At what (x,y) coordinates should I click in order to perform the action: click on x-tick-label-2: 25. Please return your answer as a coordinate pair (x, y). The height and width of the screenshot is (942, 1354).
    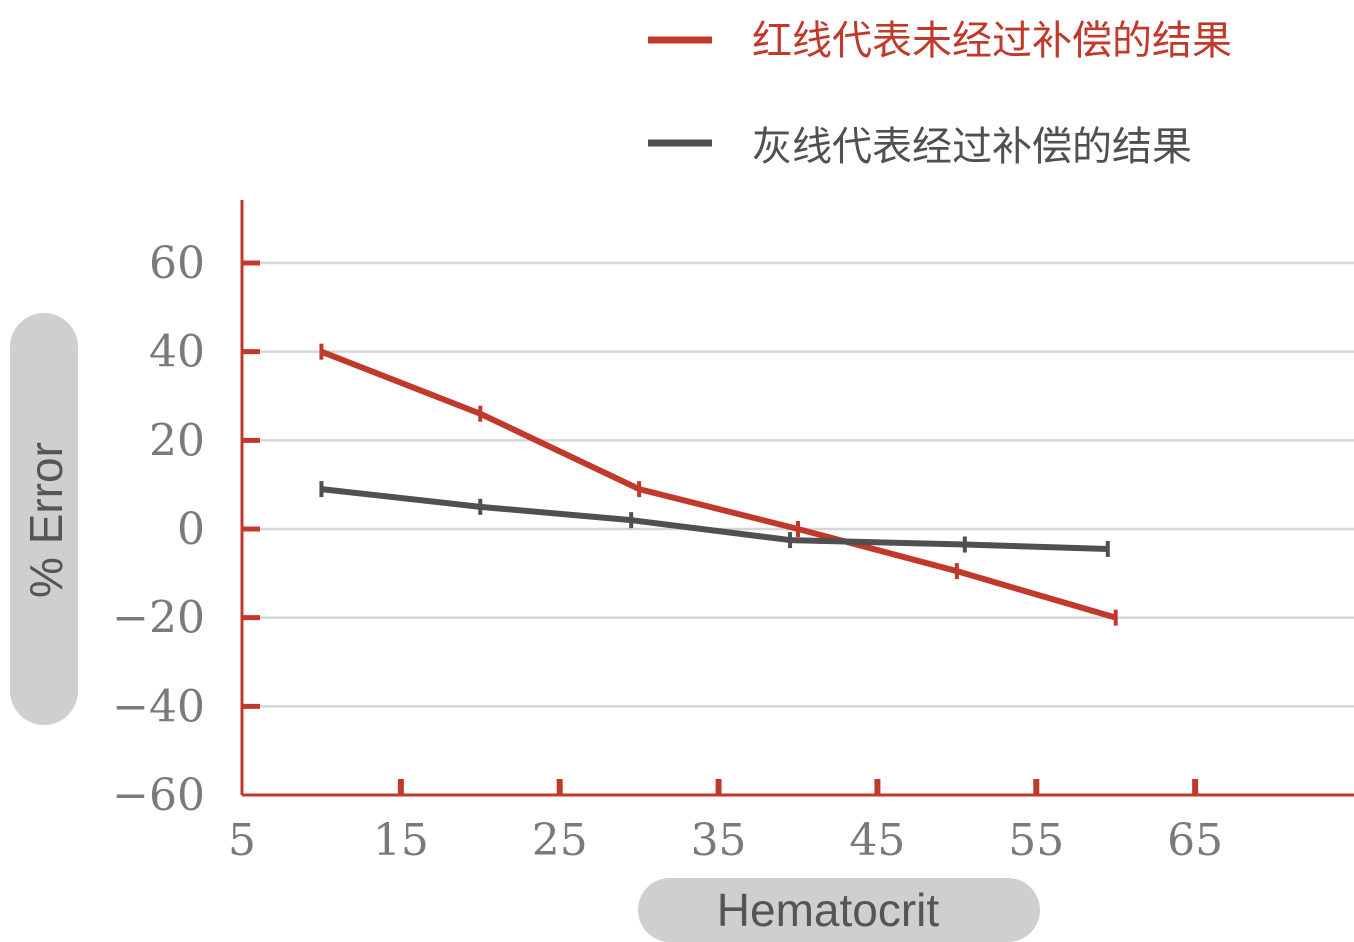
    Looking at the image, I should click on (560, 840).